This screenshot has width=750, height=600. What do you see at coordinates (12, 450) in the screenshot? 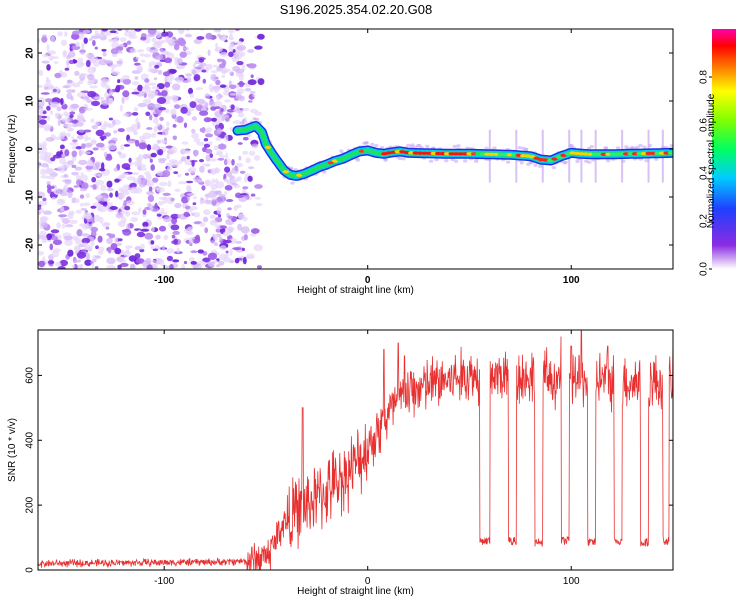
I see `snr-y-label: SNR (10 * v/v)` at bounding box center [12, 450].